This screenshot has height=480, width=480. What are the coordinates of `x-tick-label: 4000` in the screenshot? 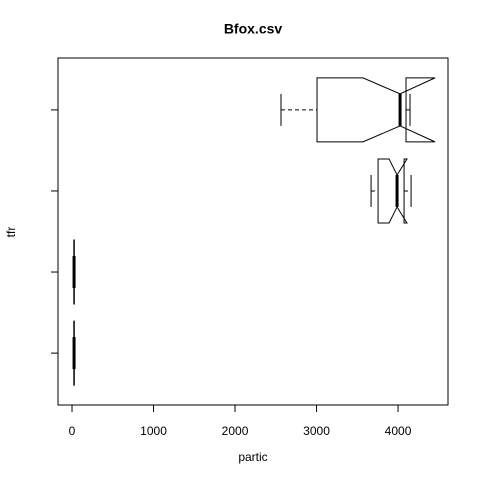 It's located at (398, 431).